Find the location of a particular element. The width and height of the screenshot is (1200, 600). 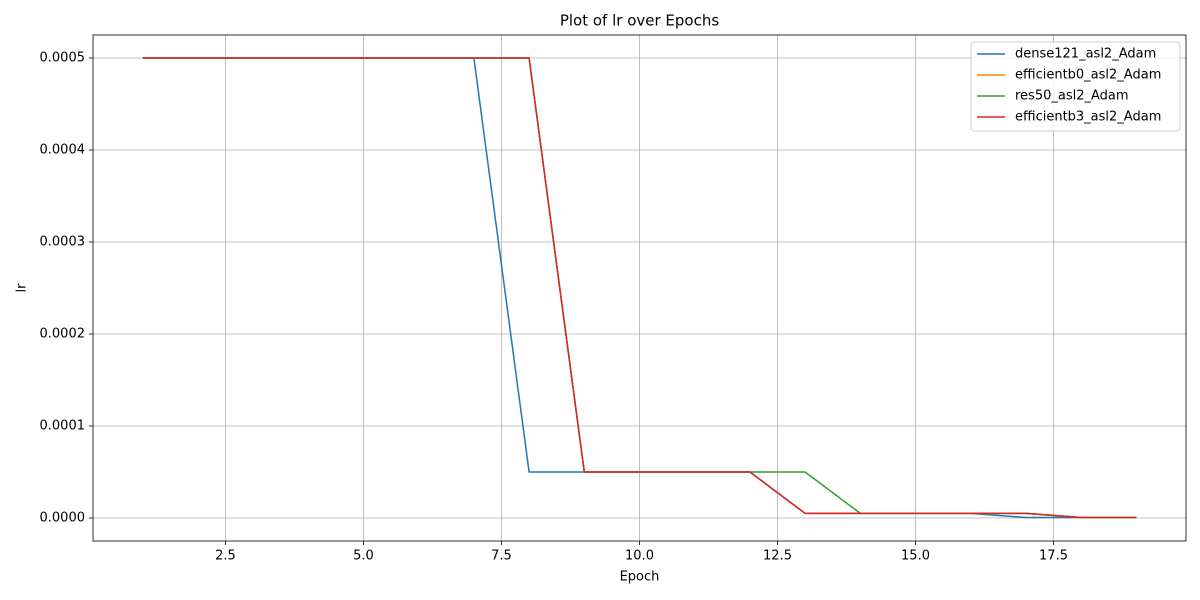

x-tick-label: 12.5 is located at coordinates (777, 556).